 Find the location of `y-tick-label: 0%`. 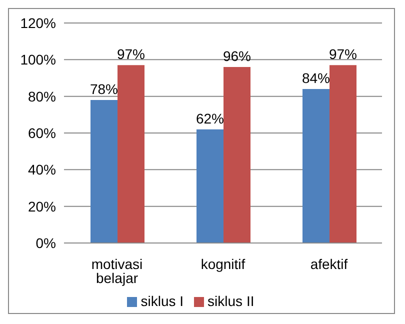

y-tick-label: 0% is located at coordinates (46, 242).